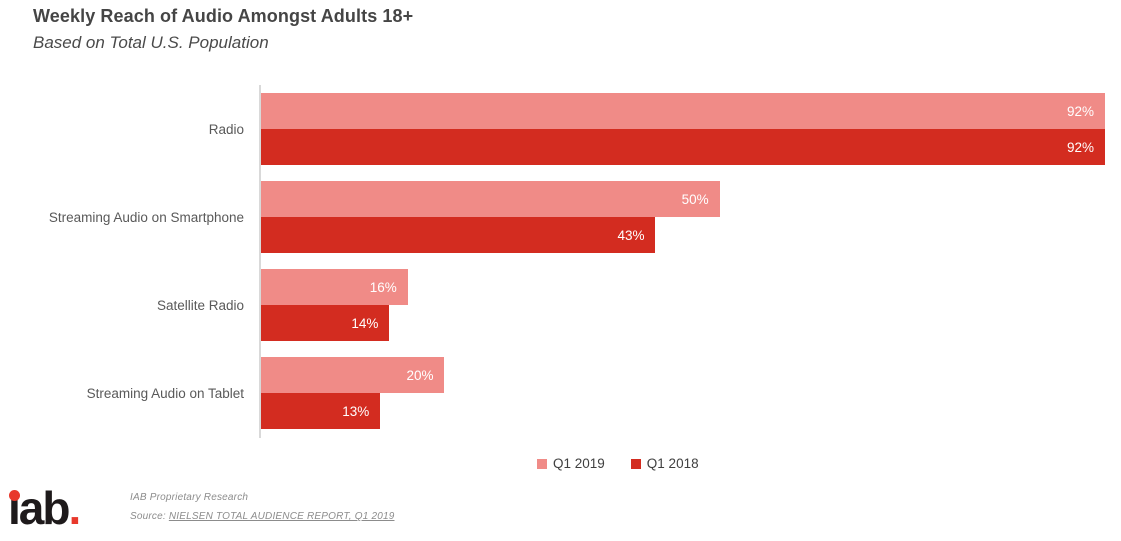 The width and height of the screenshot is (1121, 541). Describe the element at coordinates (635, 463) in the screenshot. I see `legend-swatch-q1-2018` at that location.